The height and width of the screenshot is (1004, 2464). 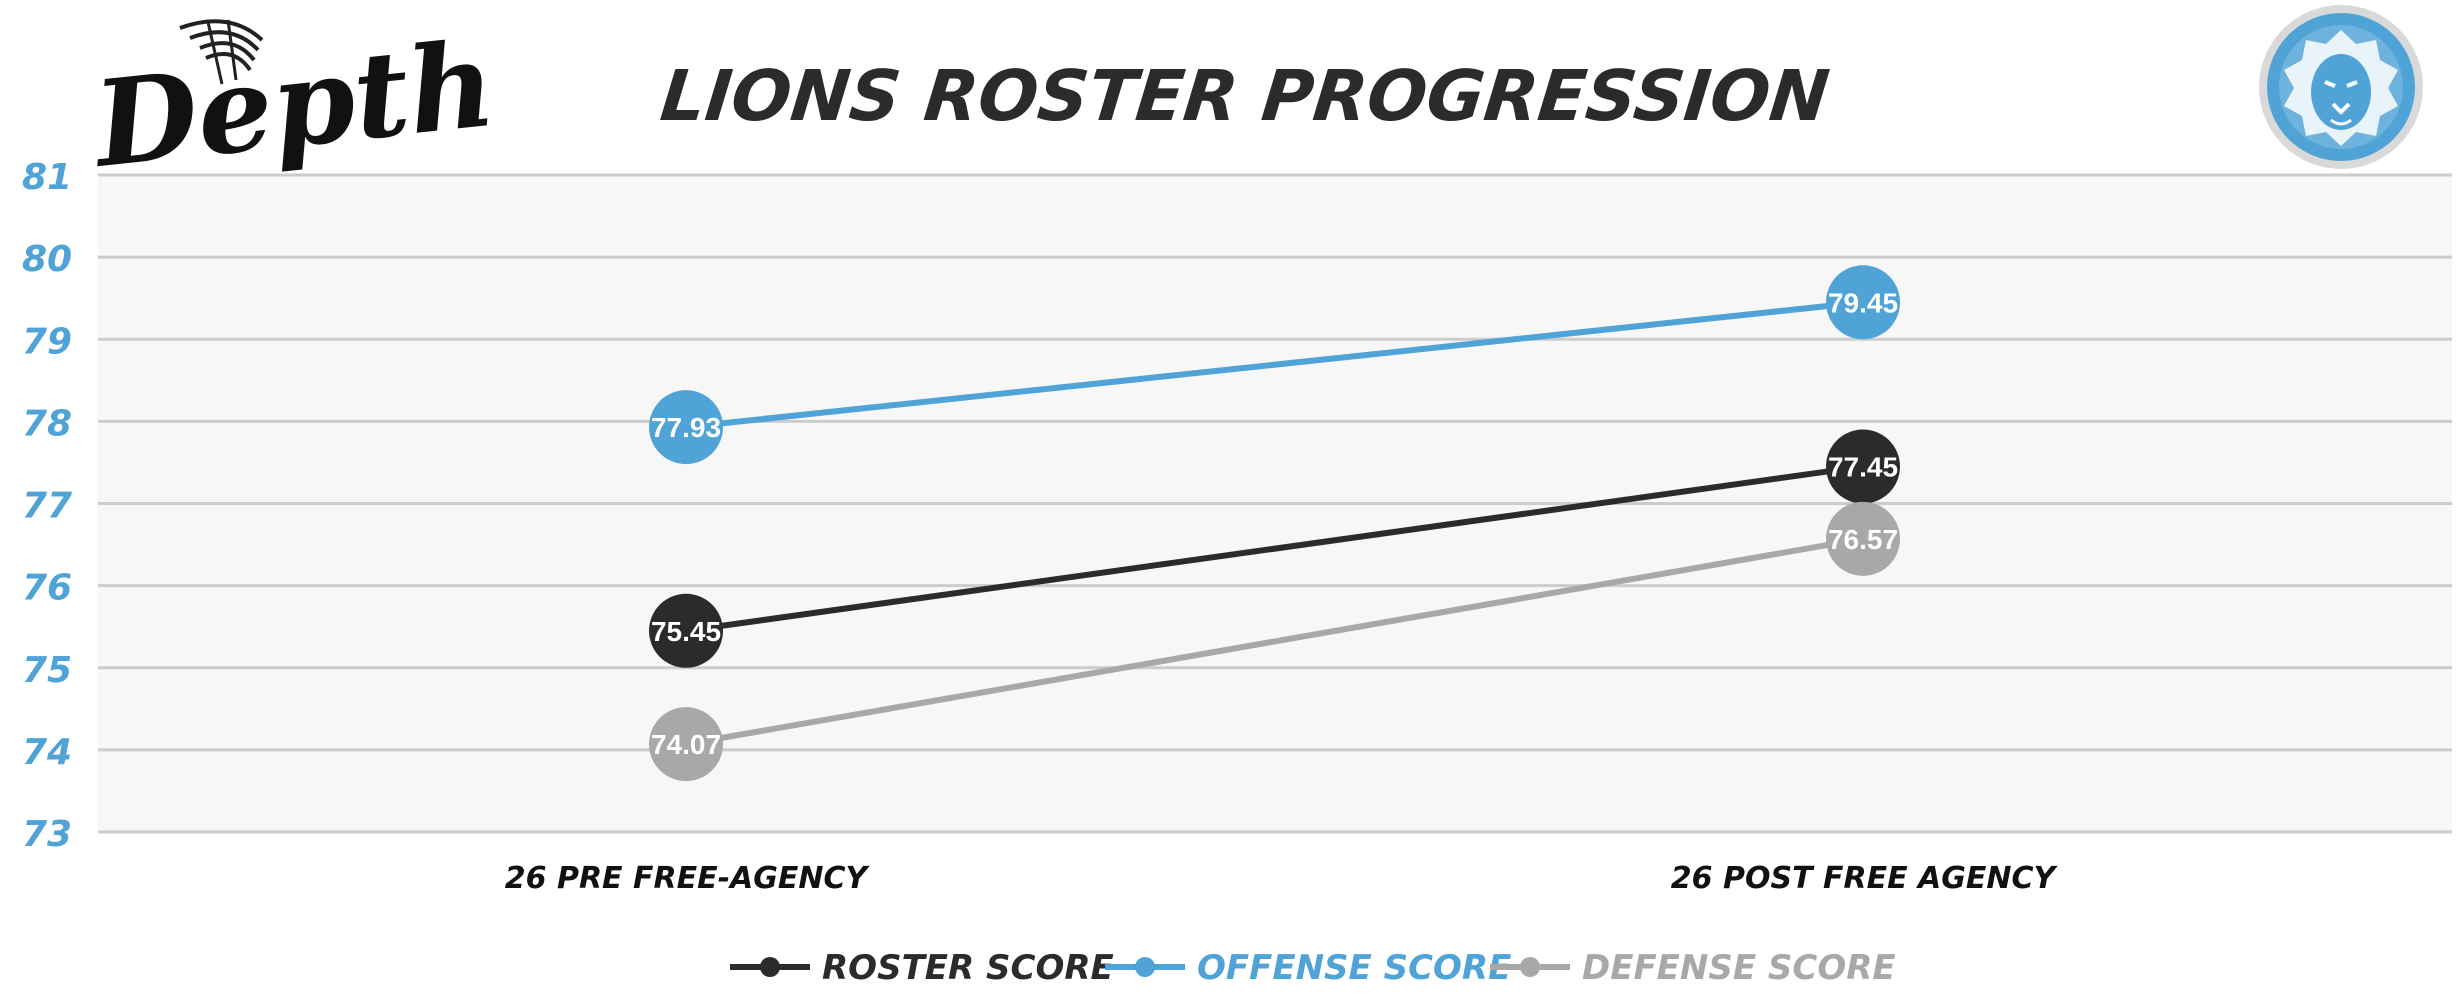 I want to click on legend-label: ROSTER SCORE, so click(x=968, y=968).